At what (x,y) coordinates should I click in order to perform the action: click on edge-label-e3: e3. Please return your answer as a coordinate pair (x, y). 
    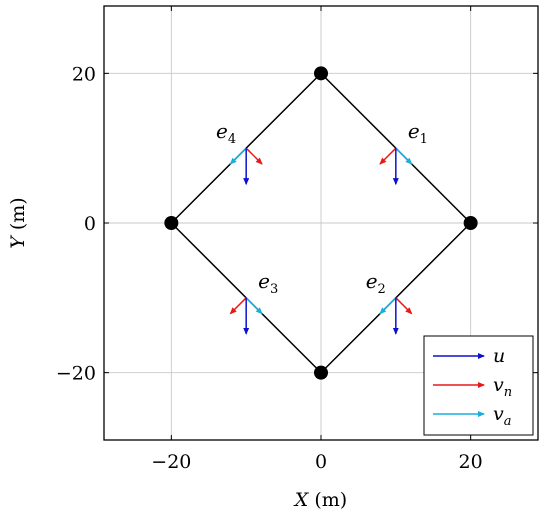
    Looking at the image, I should click on (268, 283).